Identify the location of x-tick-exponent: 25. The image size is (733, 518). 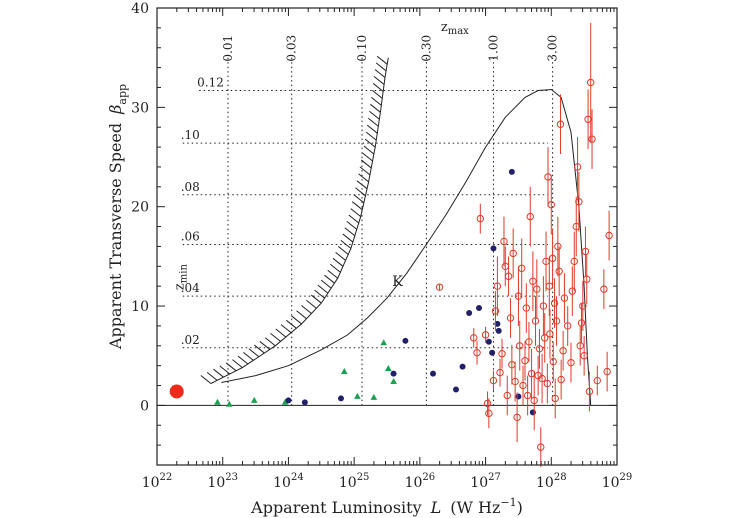
(363, 477).